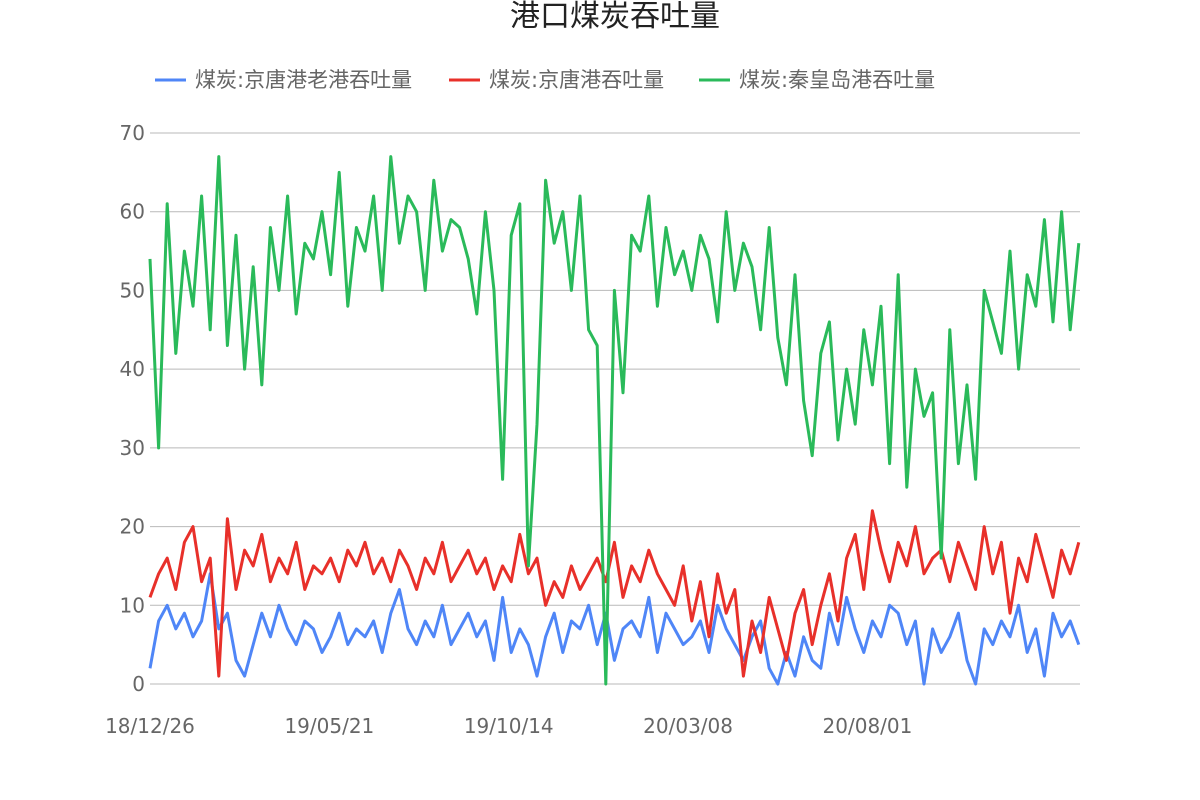 This screenshot has height=800, width=1200. I want to click on x-tick-label: 20/08/01, so click(868, 726).